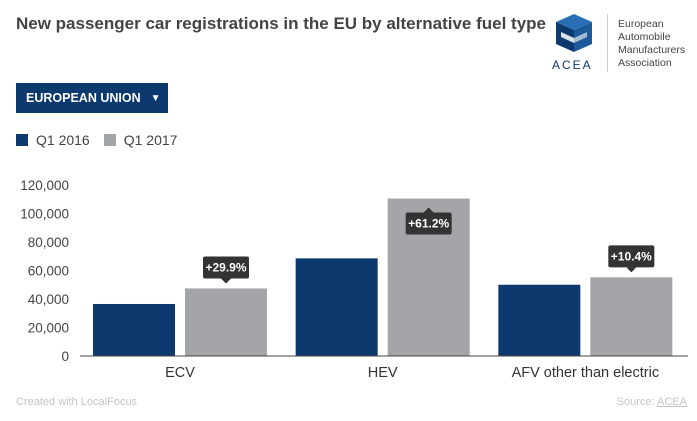  Describe the element at coordinates (83, 98) in the screenshot. I see `region-dropdown-label: EUROPEAN UNION` at that location.